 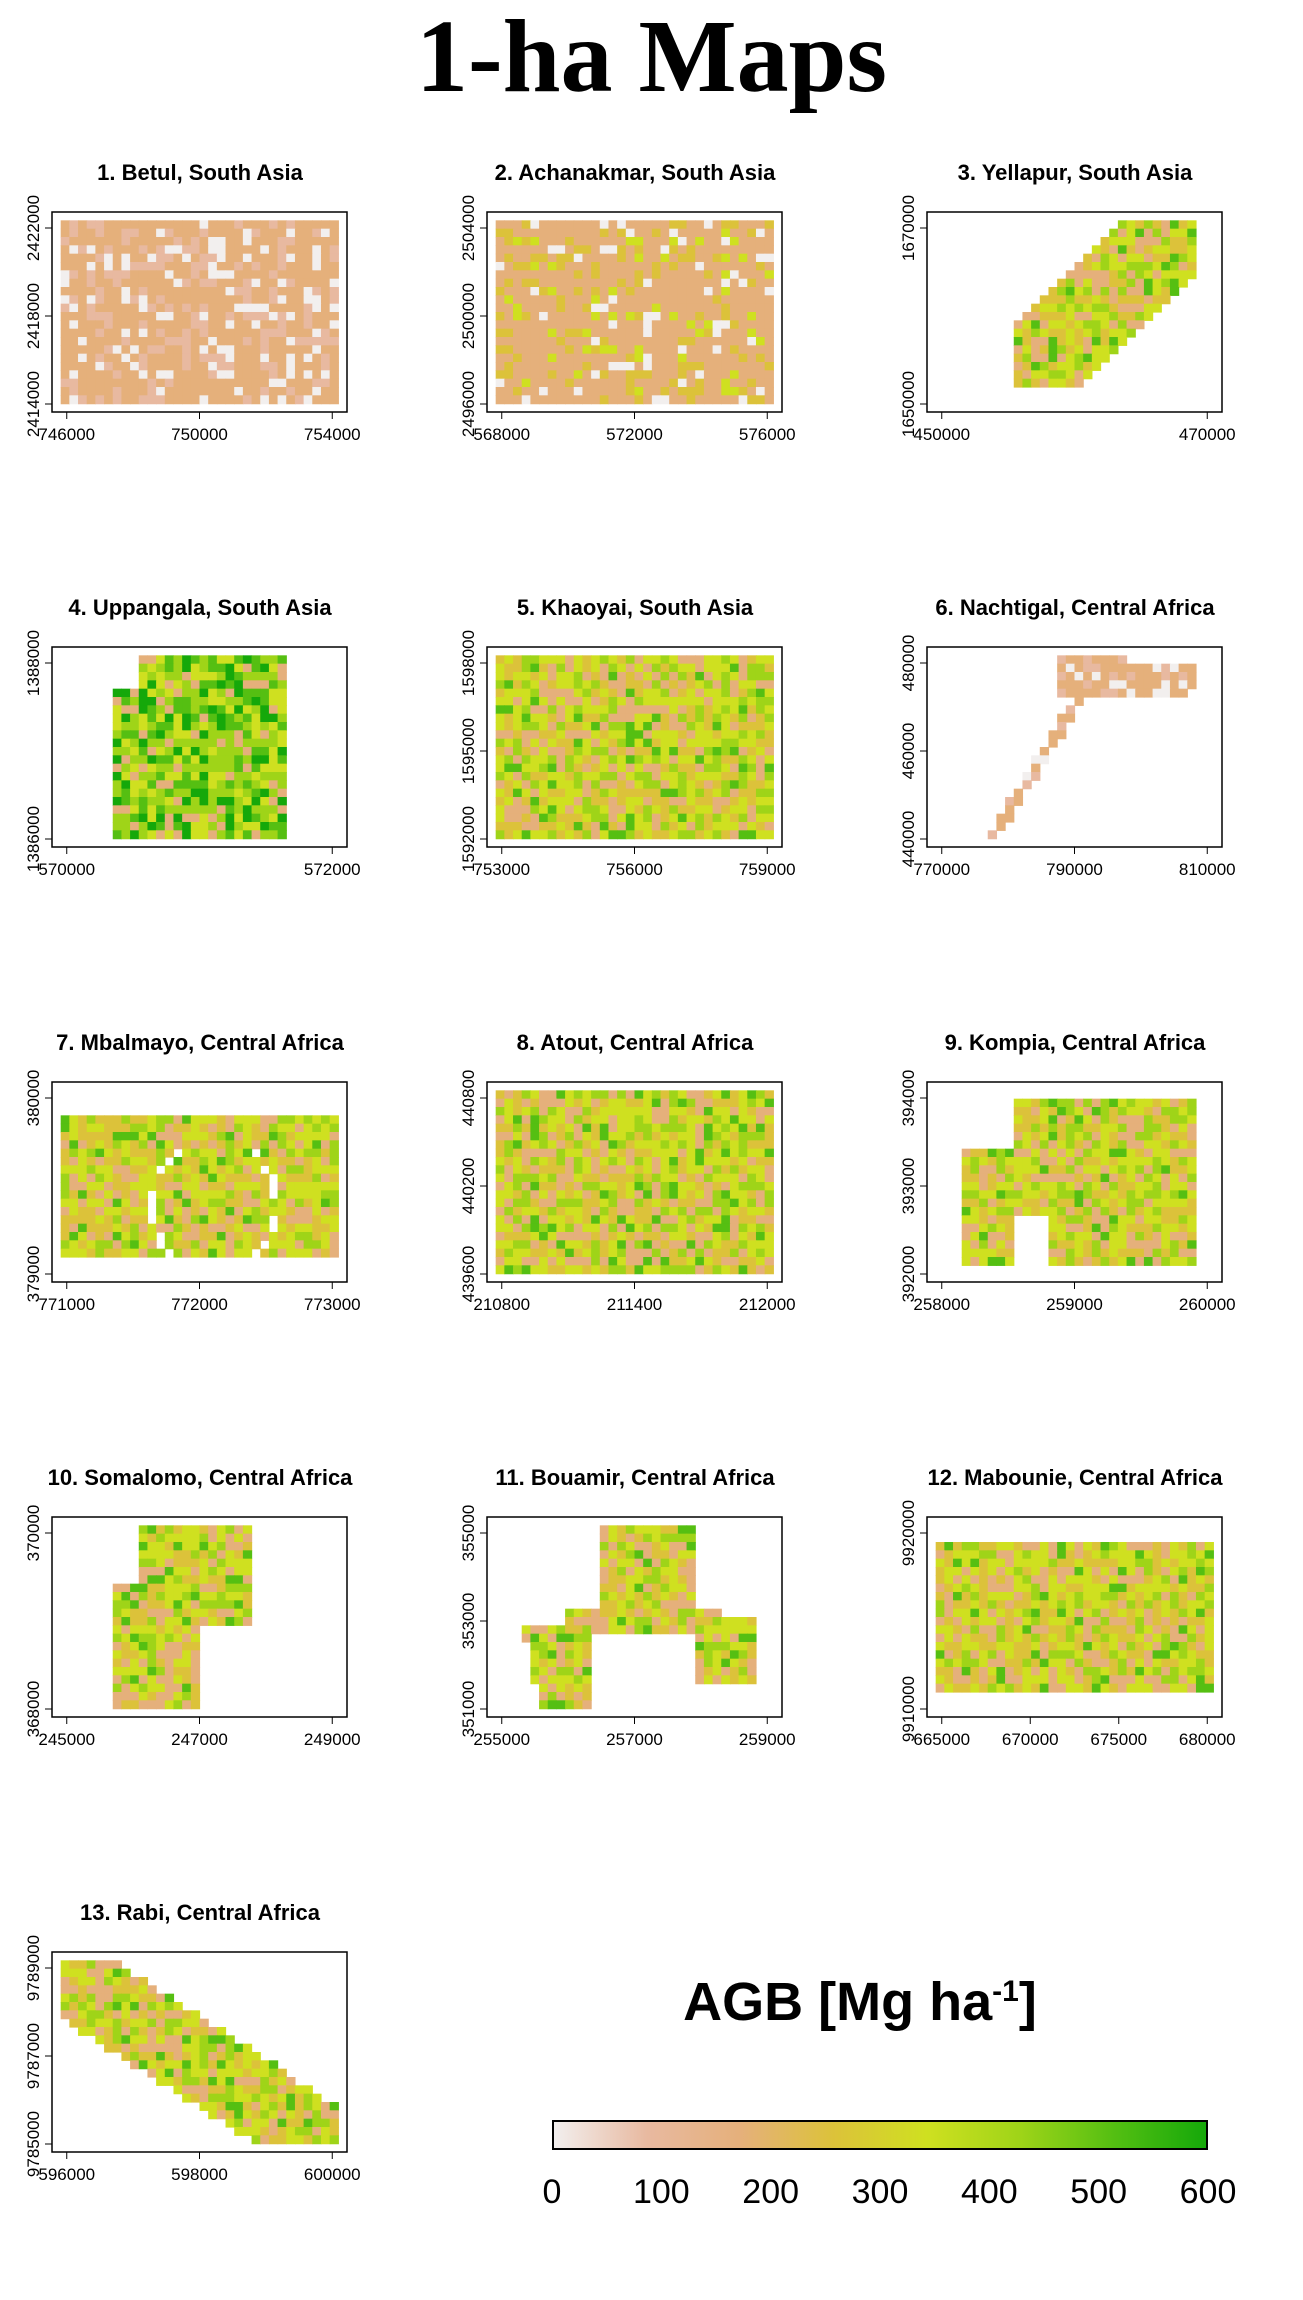 What do you see at coordinates (33, 1274) in the screenshot?
I see `y-tick-label: 379000` at bounding box center [33, 1274].